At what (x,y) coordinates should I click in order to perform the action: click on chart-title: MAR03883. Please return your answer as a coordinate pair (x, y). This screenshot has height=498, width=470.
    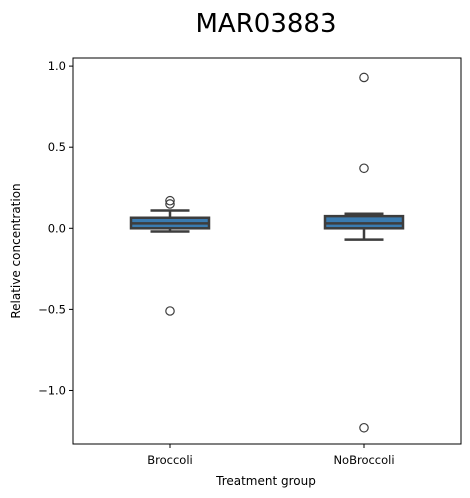
    Looking at the image, I should click on (266, 24).